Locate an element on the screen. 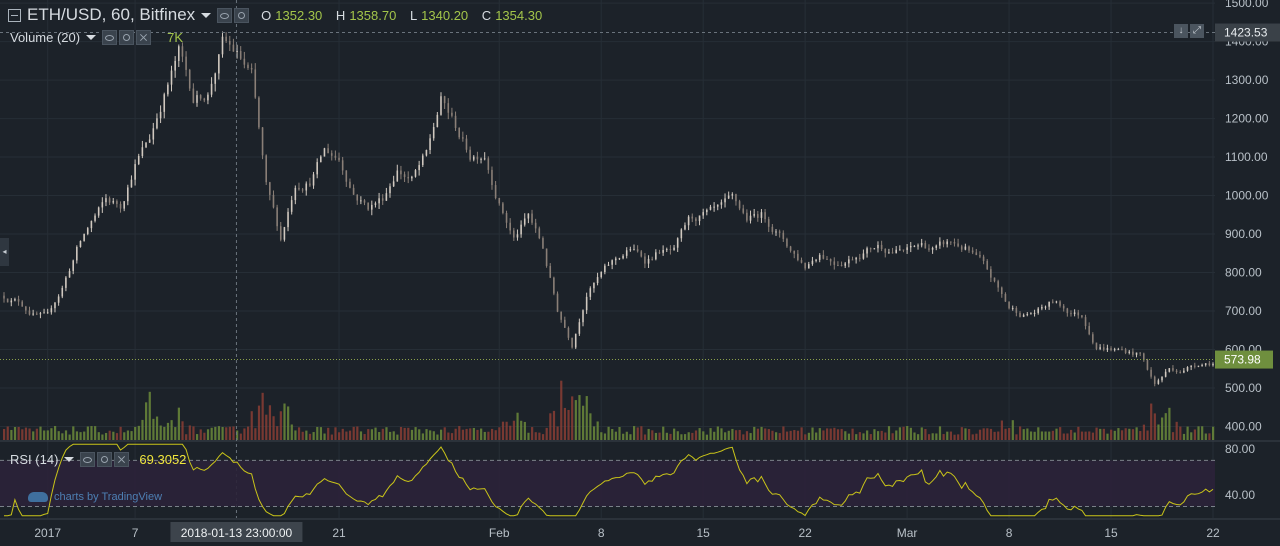  rsi-label: RSI (14) is located at coordinates (34, 459).